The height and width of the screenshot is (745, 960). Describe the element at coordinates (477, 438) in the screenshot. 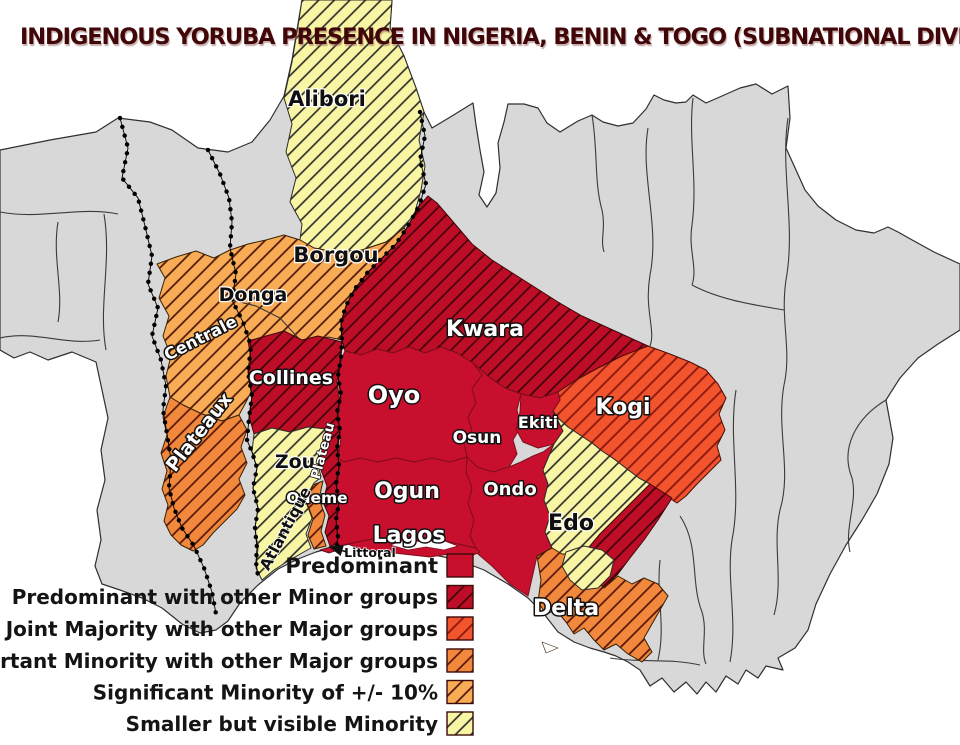

I see `region-label-osun: Osun` at that location.